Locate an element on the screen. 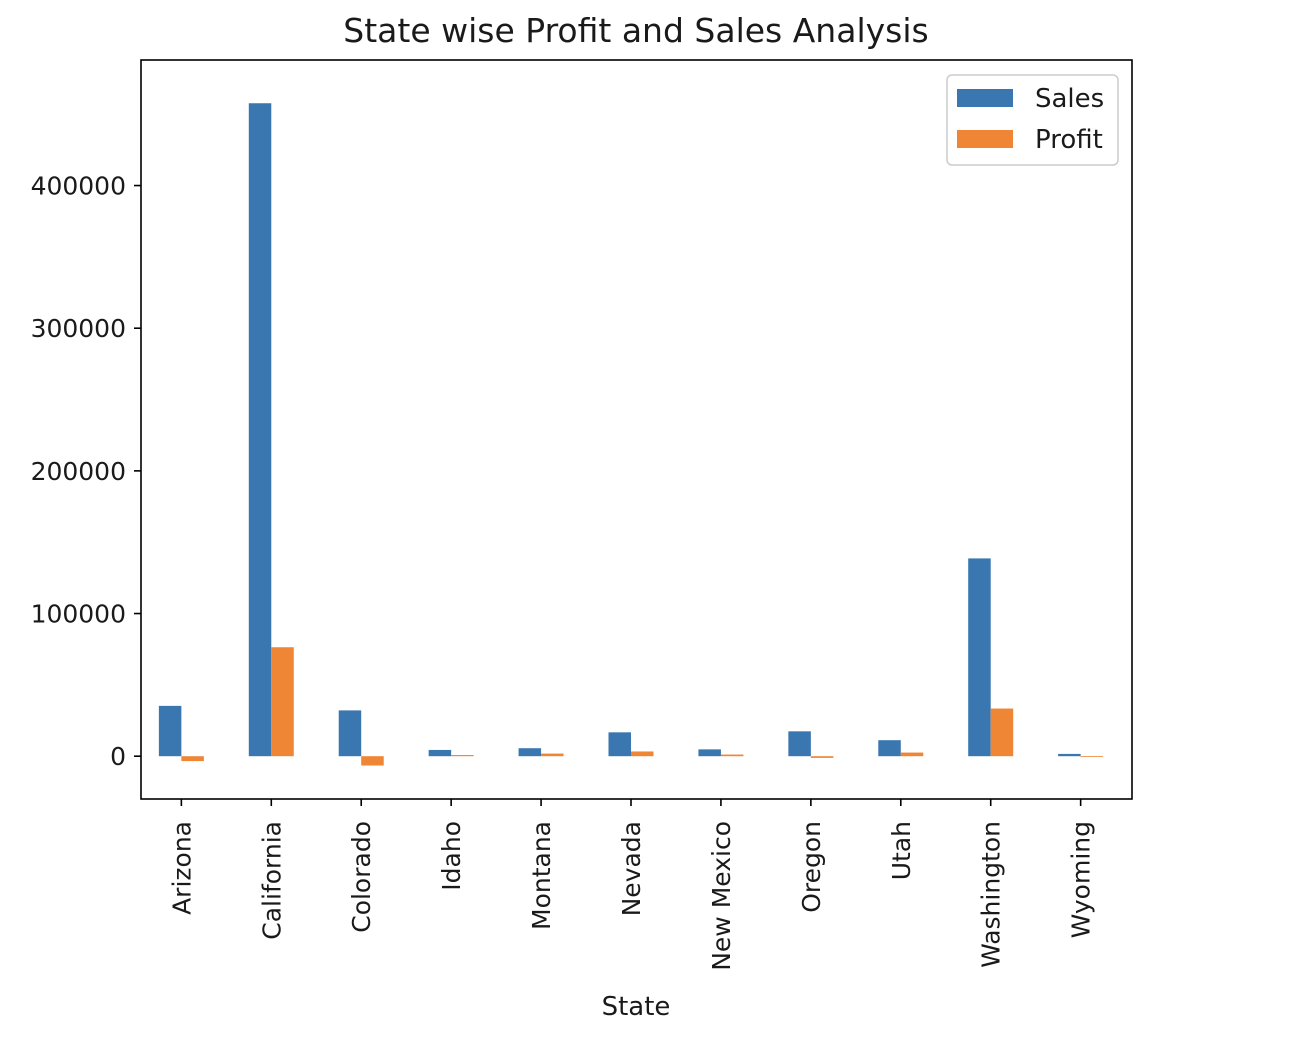 The height and width of the screenshot is (1041, 1310). x-tick-label-wyoming: Wyoming is located at coordinates (1081, 879).